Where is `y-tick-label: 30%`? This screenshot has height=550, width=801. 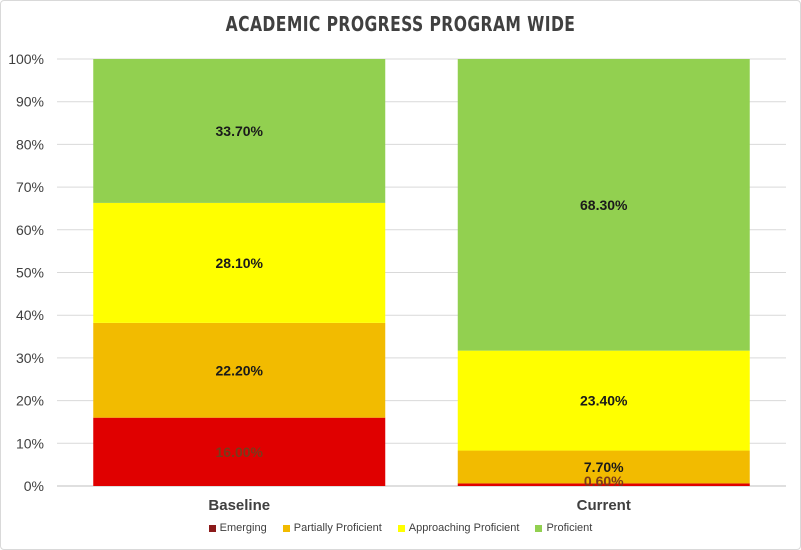 y-tick-label: 30% is located at coordinates (30, 358).